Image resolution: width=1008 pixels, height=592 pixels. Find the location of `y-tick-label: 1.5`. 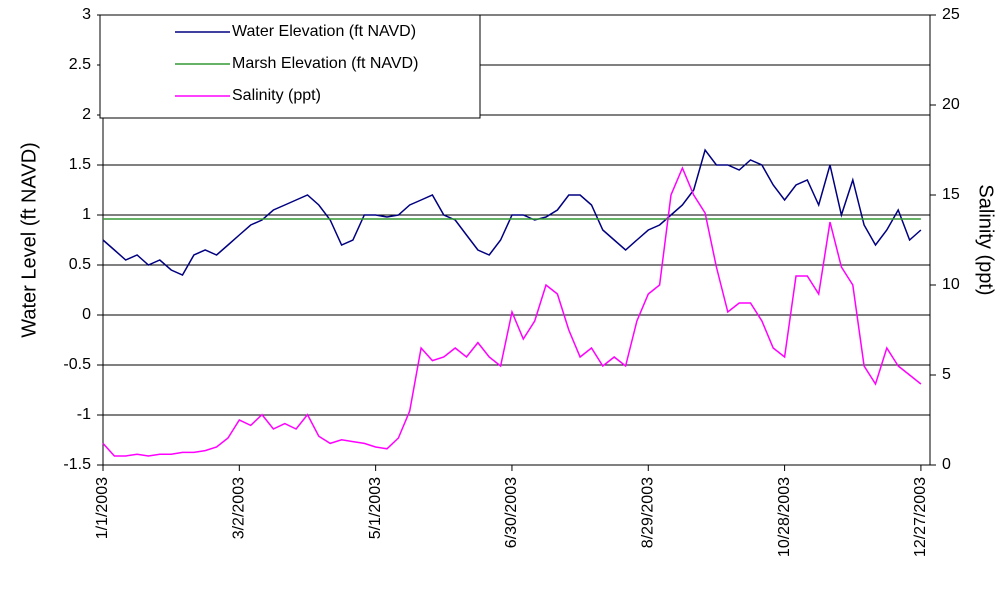

y-tick-label: 1.5 is located at coordinates (80, 164).